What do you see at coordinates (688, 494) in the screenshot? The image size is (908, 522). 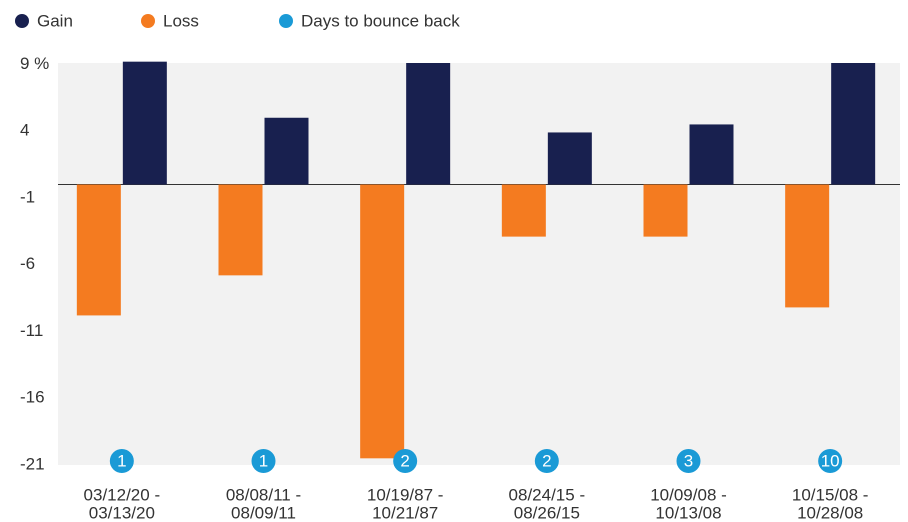 I see `x-tick-label: 10/09/08 -` at bounding box center [688, 494].